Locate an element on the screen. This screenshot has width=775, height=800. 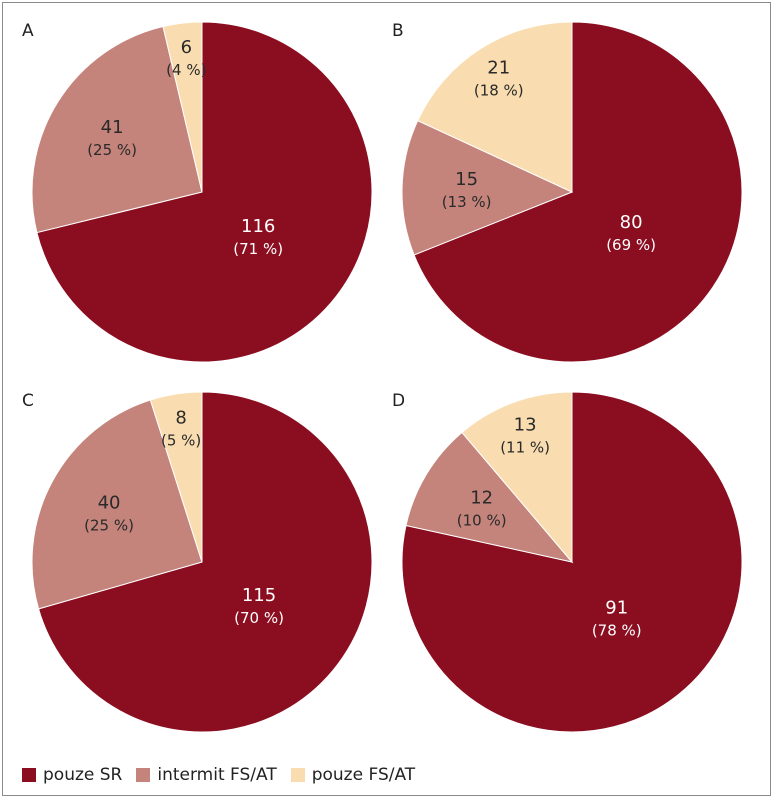
pie-a-count-pouze-fs: 6 is located at coordinates (186, 47).